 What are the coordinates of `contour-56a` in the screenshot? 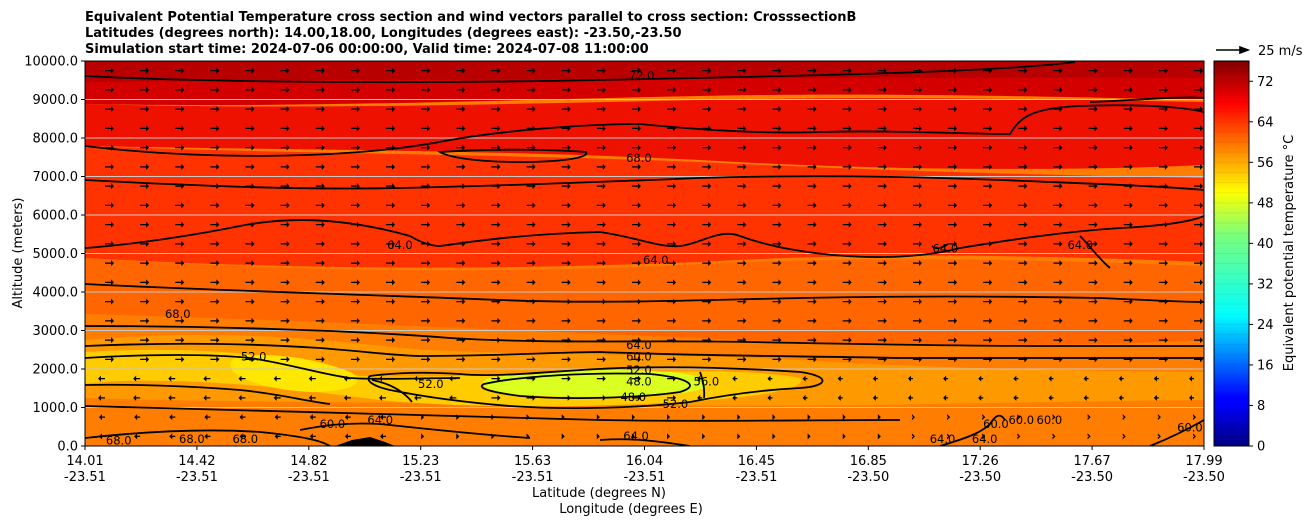 It's located at (273, 367).